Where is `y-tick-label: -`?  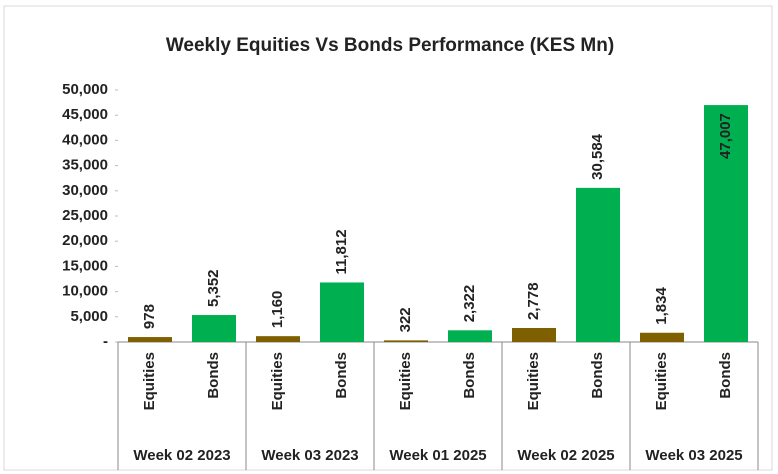
y-tick-label: - is located at coordinates (105, 341).